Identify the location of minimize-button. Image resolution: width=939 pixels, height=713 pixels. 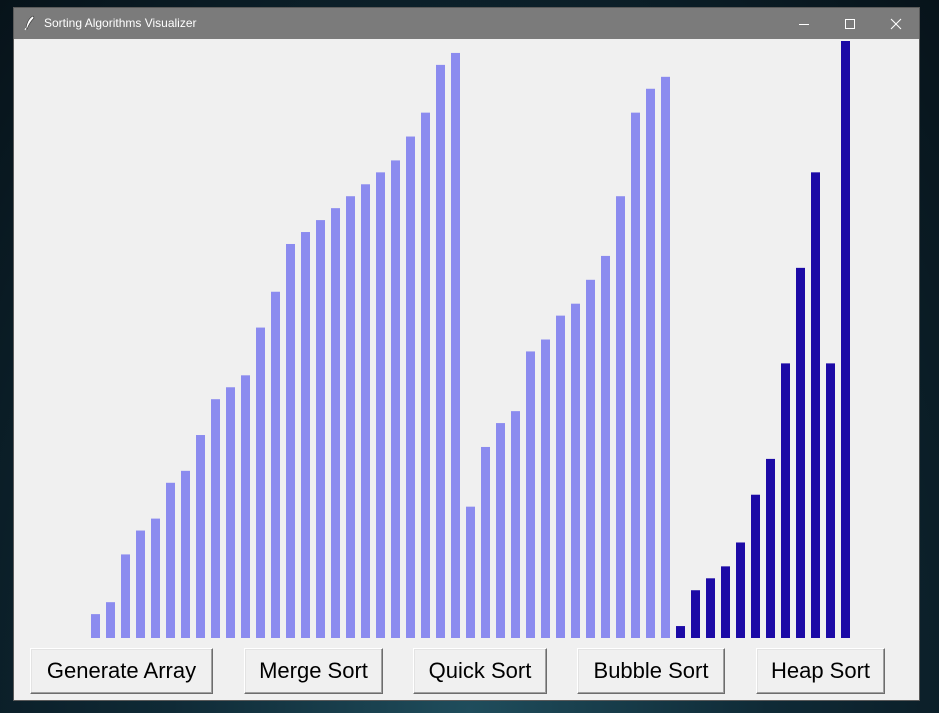
(804, 23).